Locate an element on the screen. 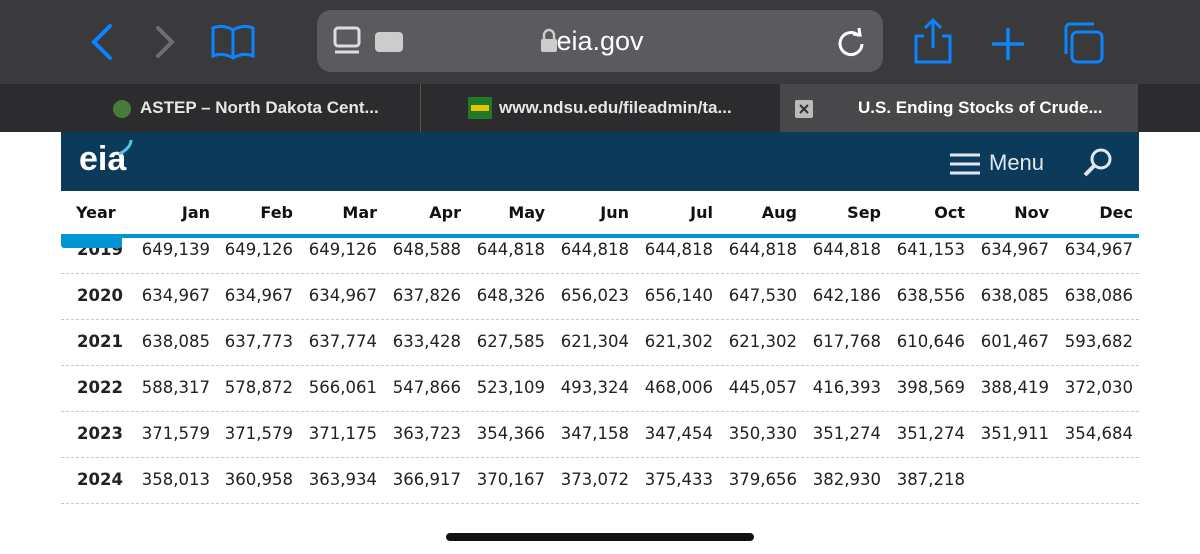 This screenshot has width=1200, height=554. cell: 610,646 is located at coordinates (930, 341).